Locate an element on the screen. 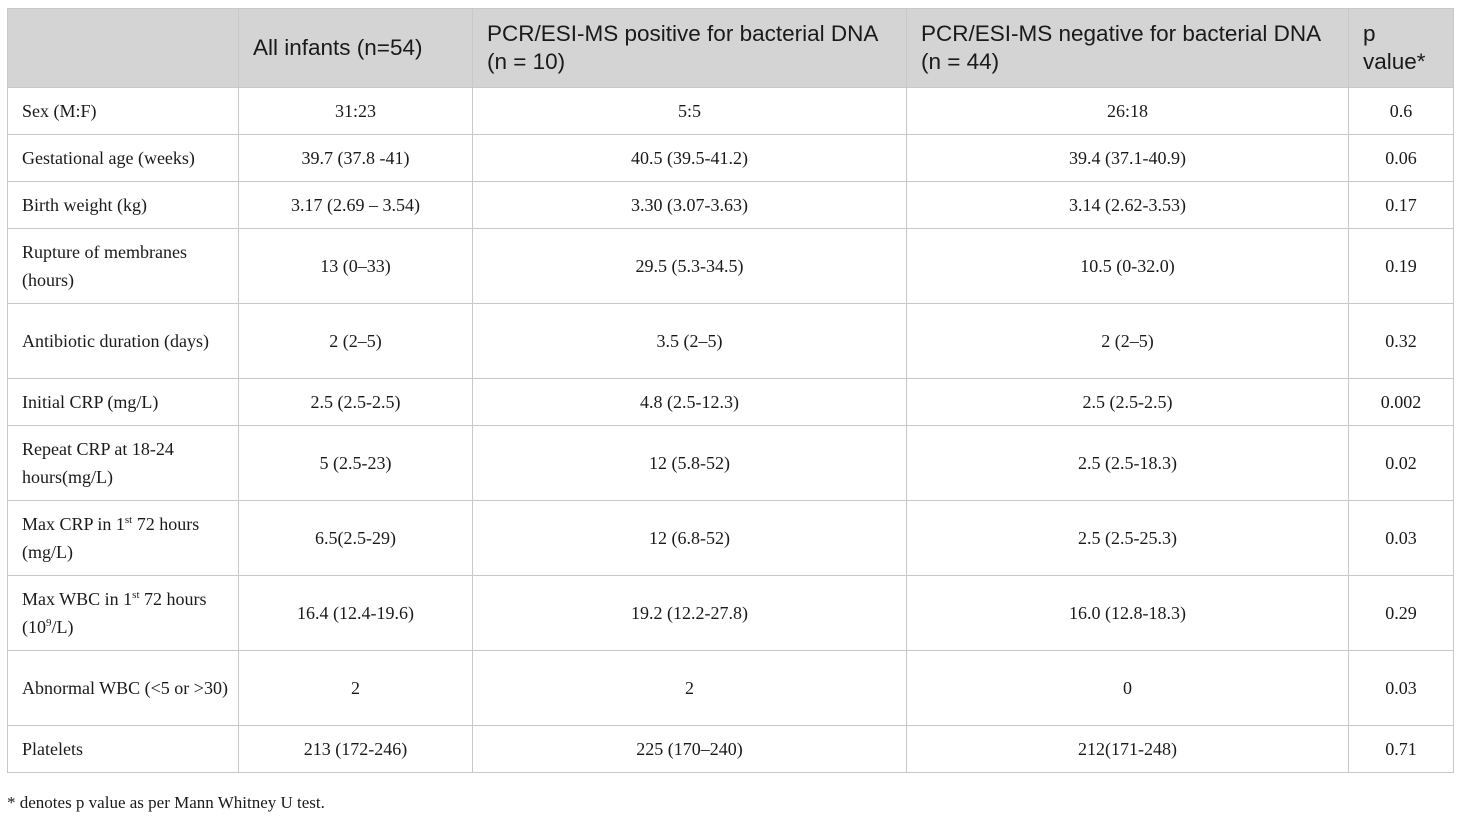  row-label: Rupture of membranes (hours) is located at coordinates (123, 266).